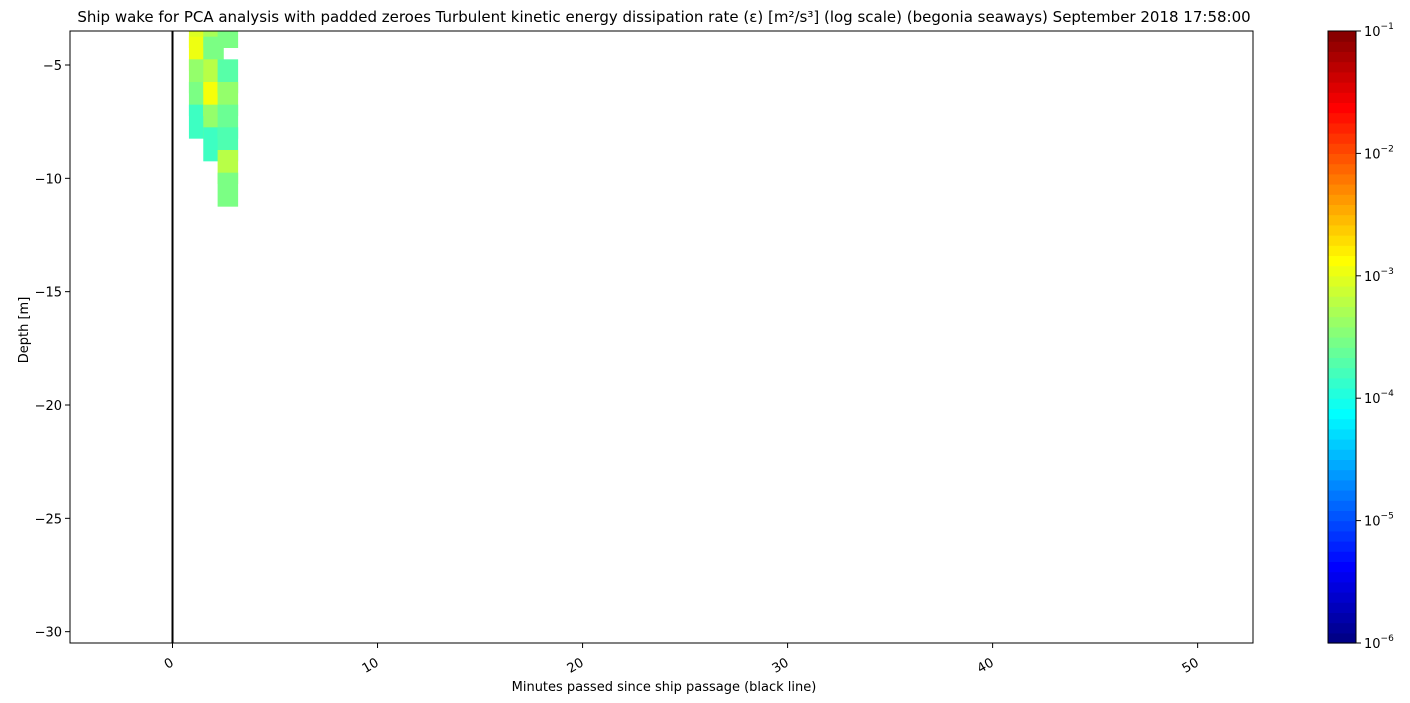  I want to click on y-tick-label: −20, so click(48, 406).